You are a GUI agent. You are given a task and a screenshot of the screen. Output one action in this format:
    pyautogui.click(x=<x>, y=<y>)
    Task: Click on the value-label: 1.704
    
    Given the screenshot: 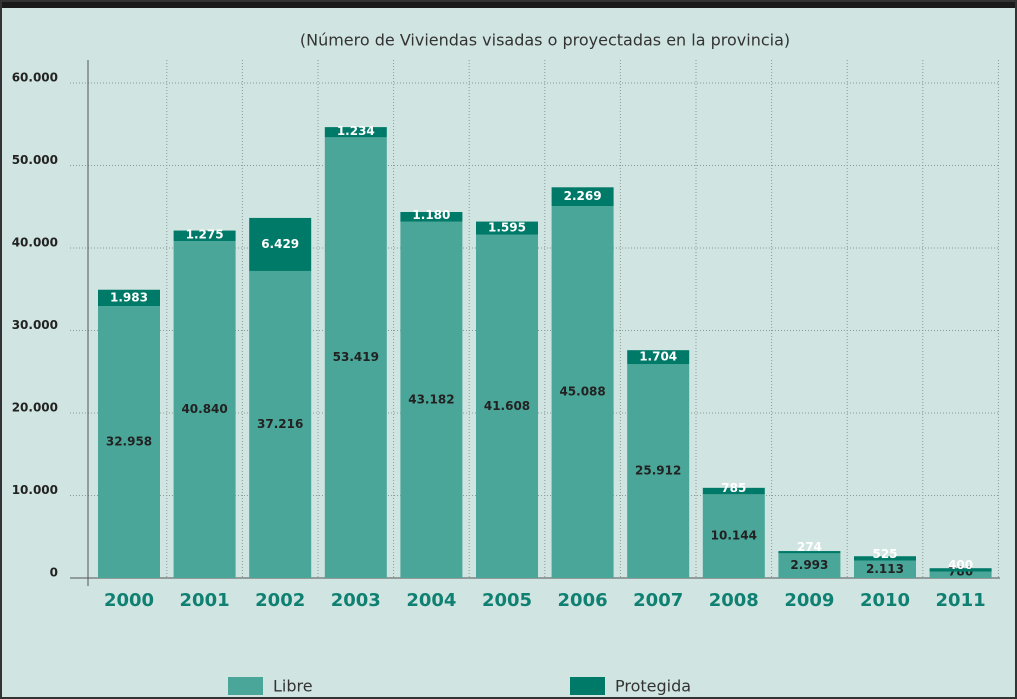 What is the action you would take?
    pyautogui.click(x=658, y=357)
    